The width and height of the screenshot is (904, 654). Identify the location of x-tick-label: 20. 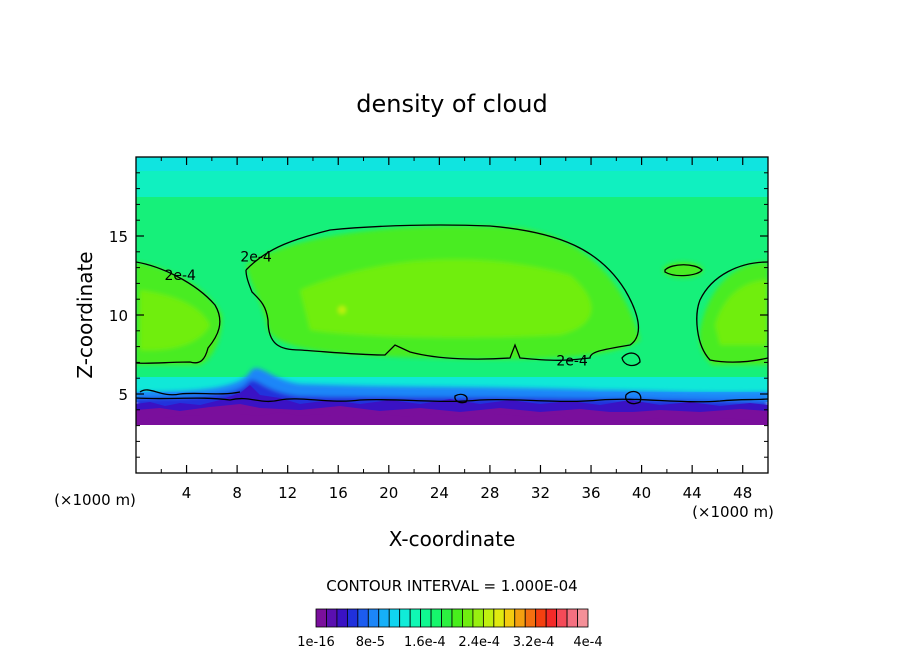
(388, 493).